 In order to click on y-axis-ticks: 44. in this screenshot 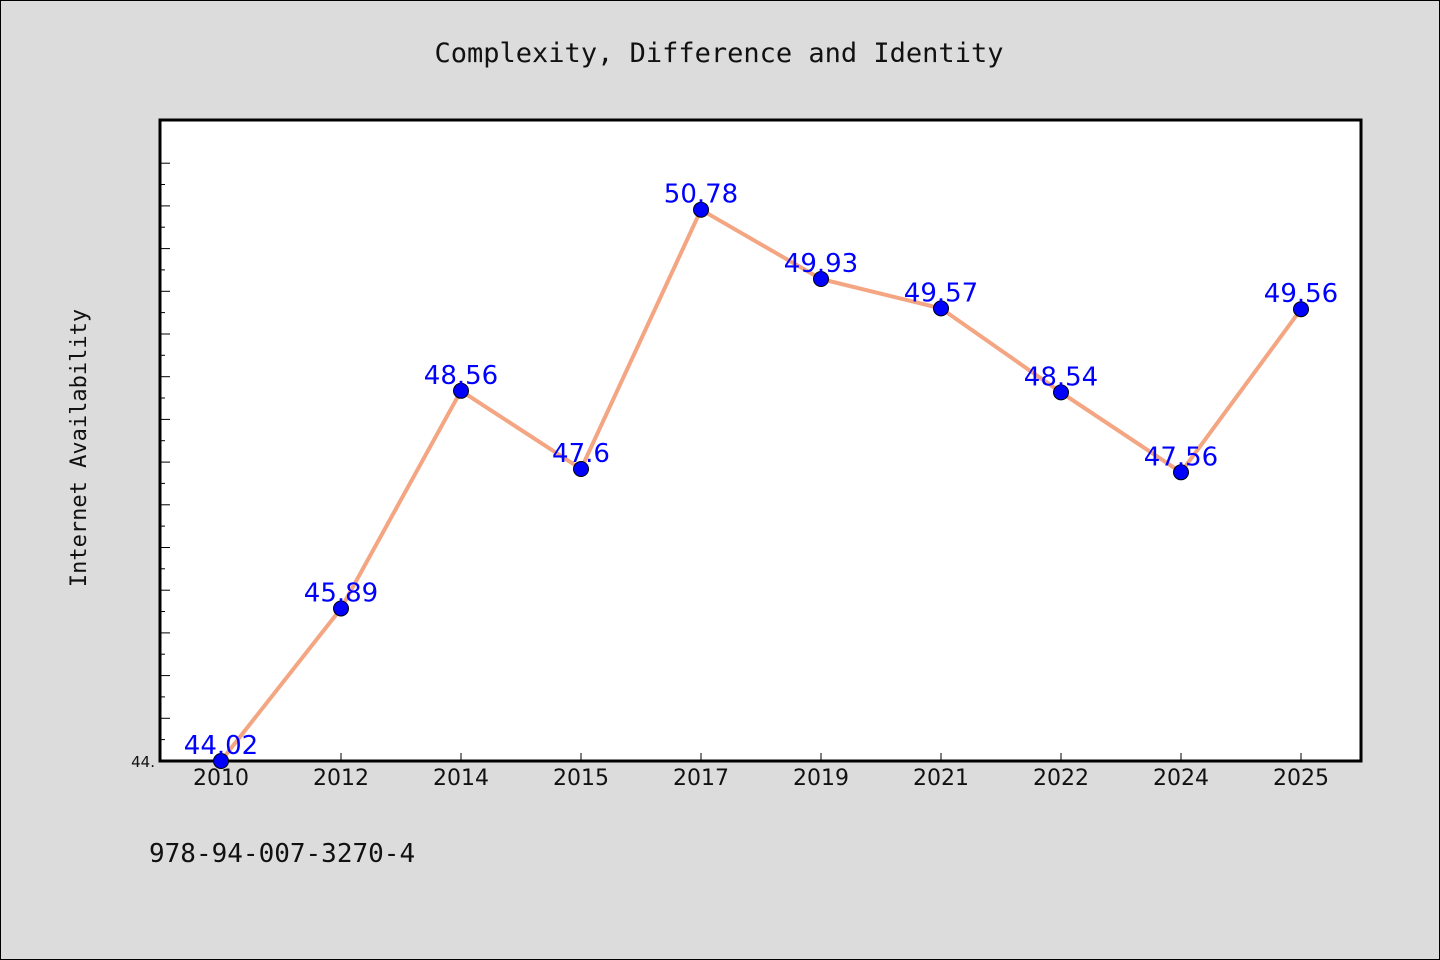, I will do `click(150, 466)`.